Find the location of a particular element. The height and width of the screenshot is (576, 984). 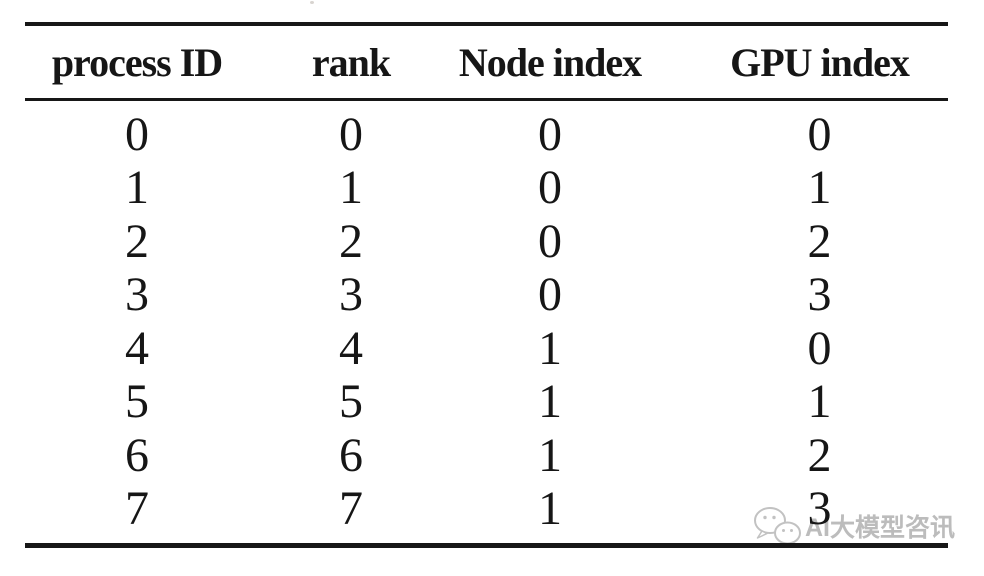

table-bottom-rule is located at coordinates (486, 545).